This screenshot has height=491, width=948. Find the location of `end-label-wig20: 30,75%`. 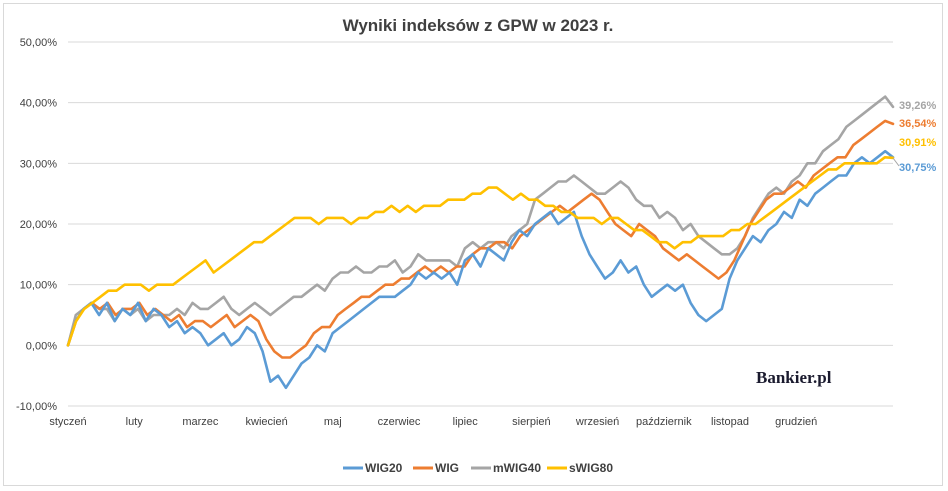

end-label-wig20: 30,75% is located at coordinates (918, 168).